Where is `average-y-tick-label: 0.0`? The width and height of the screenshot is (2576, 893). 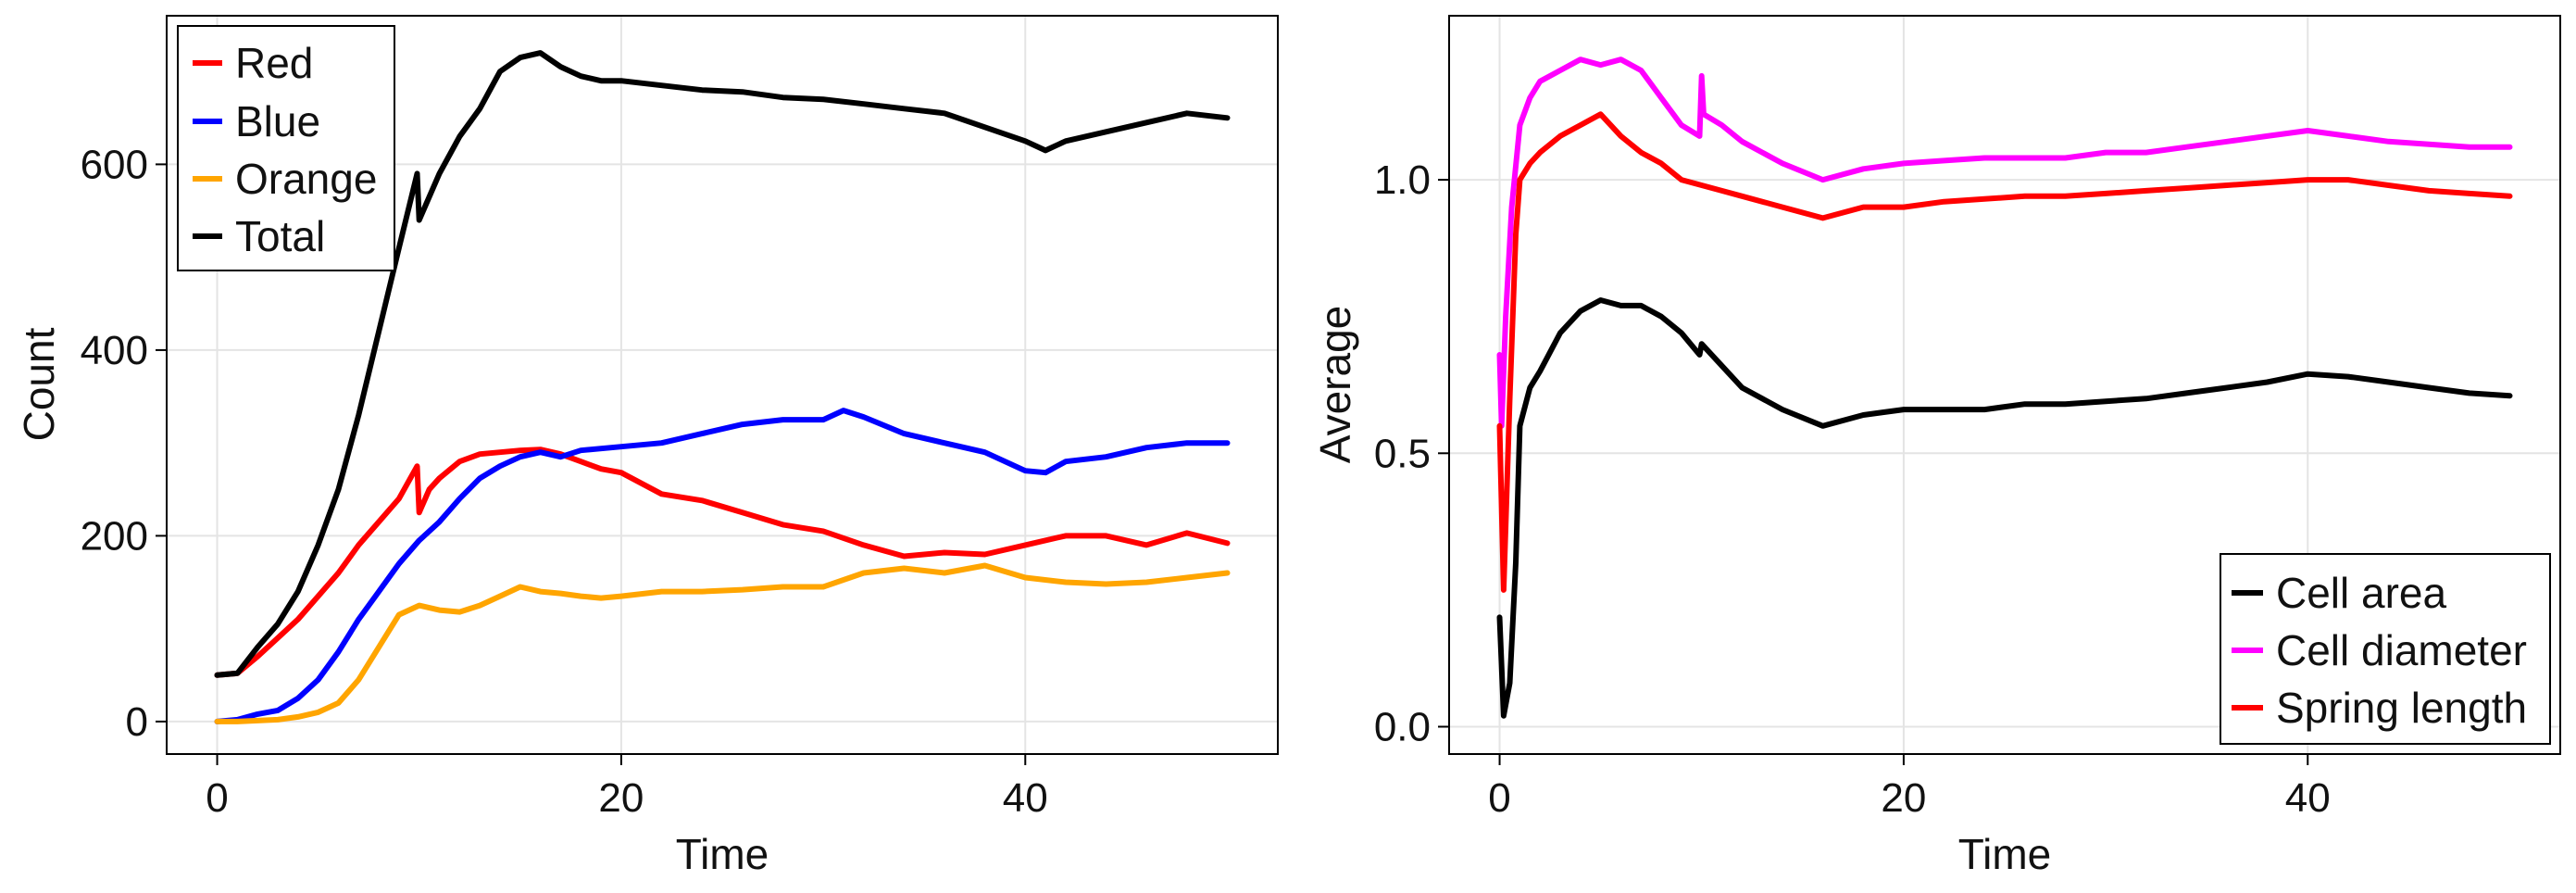
average-y-tick-label: 0.0 is located at coordinates (1402, 726).